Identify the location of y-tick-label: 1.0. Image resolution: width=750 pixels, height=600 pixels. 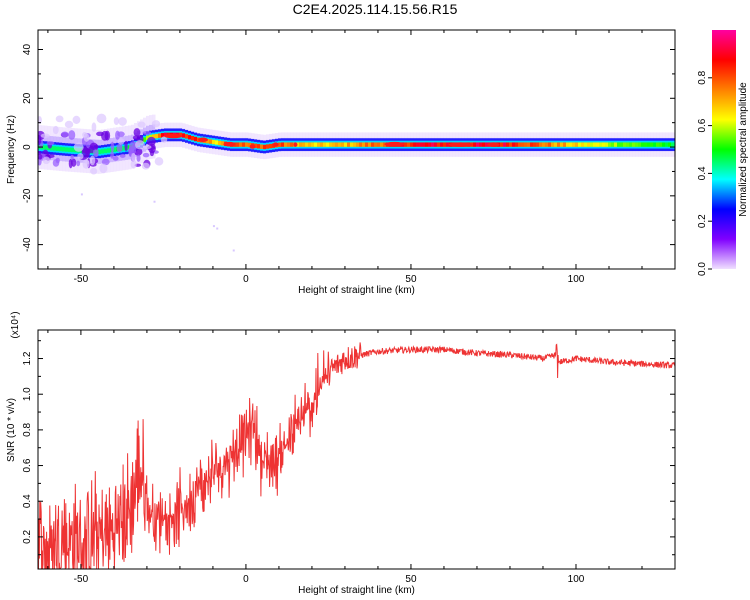
(27, 394).